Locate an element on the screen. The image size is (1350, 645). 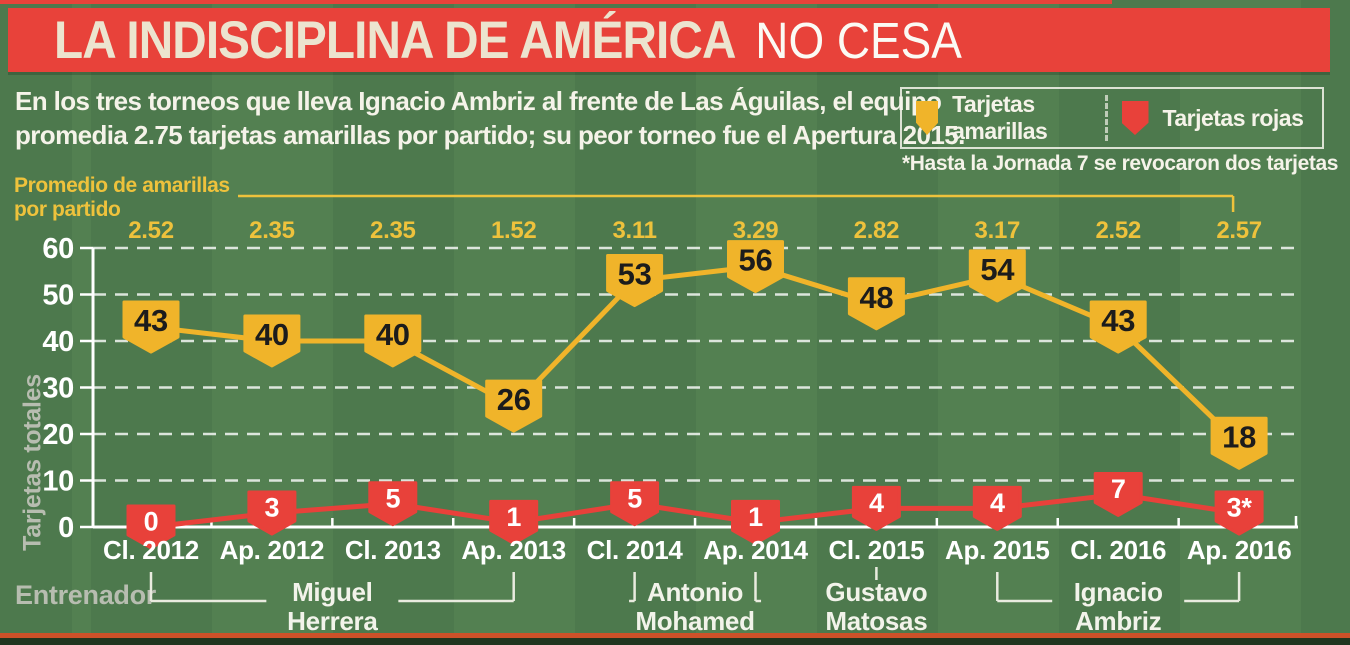
y-tick-label: 60 is located at coordinates (58, 249).